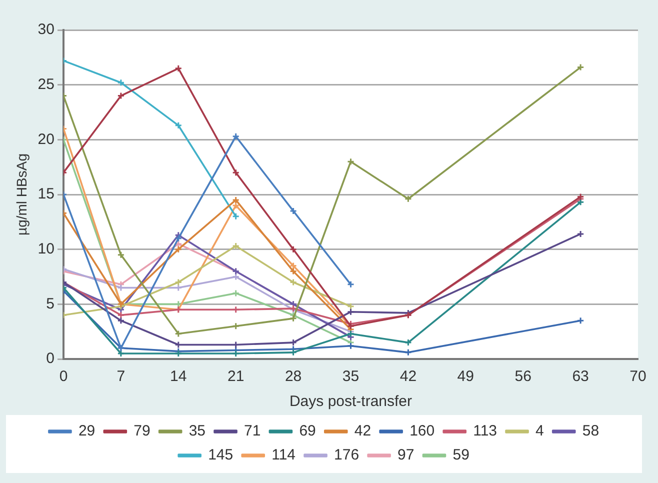  What do you see at coordinates (63, 377) in the screenshot?
I see `x-tick-label: 0` at bounding box center [63, 377].